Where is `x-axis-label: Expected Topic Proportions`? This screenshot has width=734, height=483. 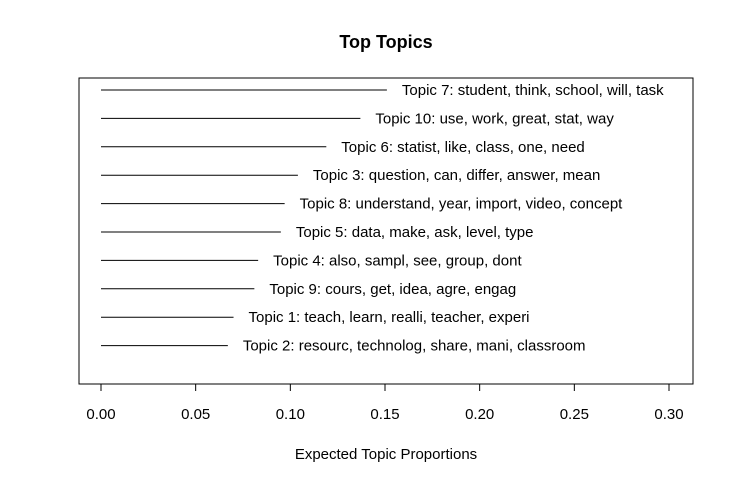
x-axis-label: Expected Topic Proportions is located at coordinates (386, 454).